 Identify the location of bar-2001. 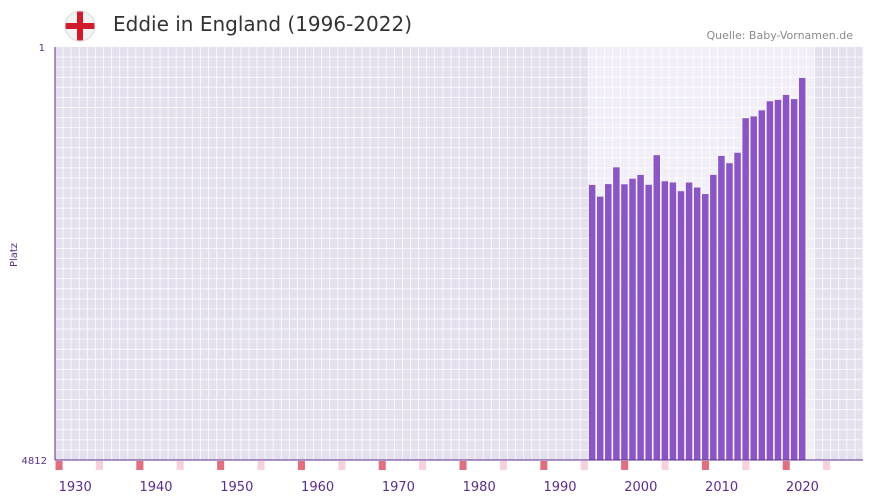
(648, 322).